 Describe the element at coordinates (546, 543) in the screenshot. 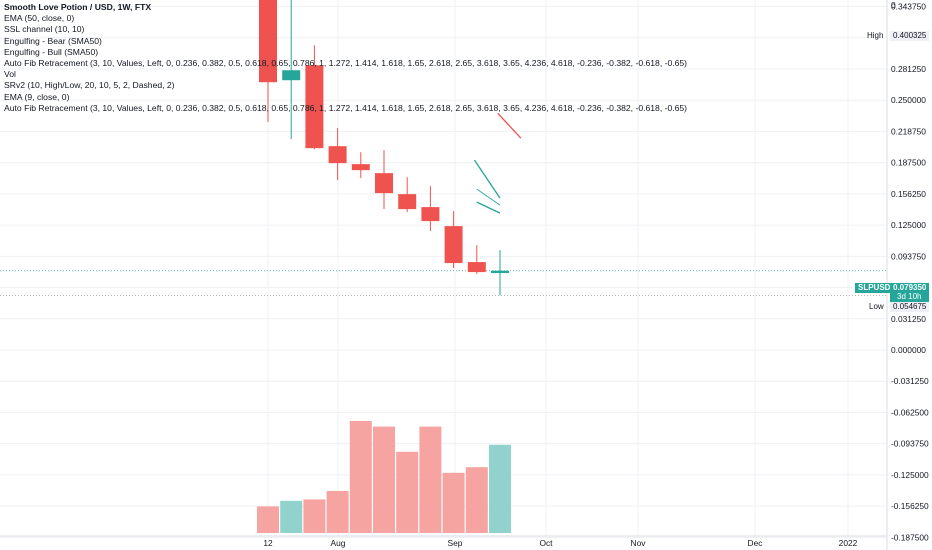

I see `time-tick-label: Oct` at that location.